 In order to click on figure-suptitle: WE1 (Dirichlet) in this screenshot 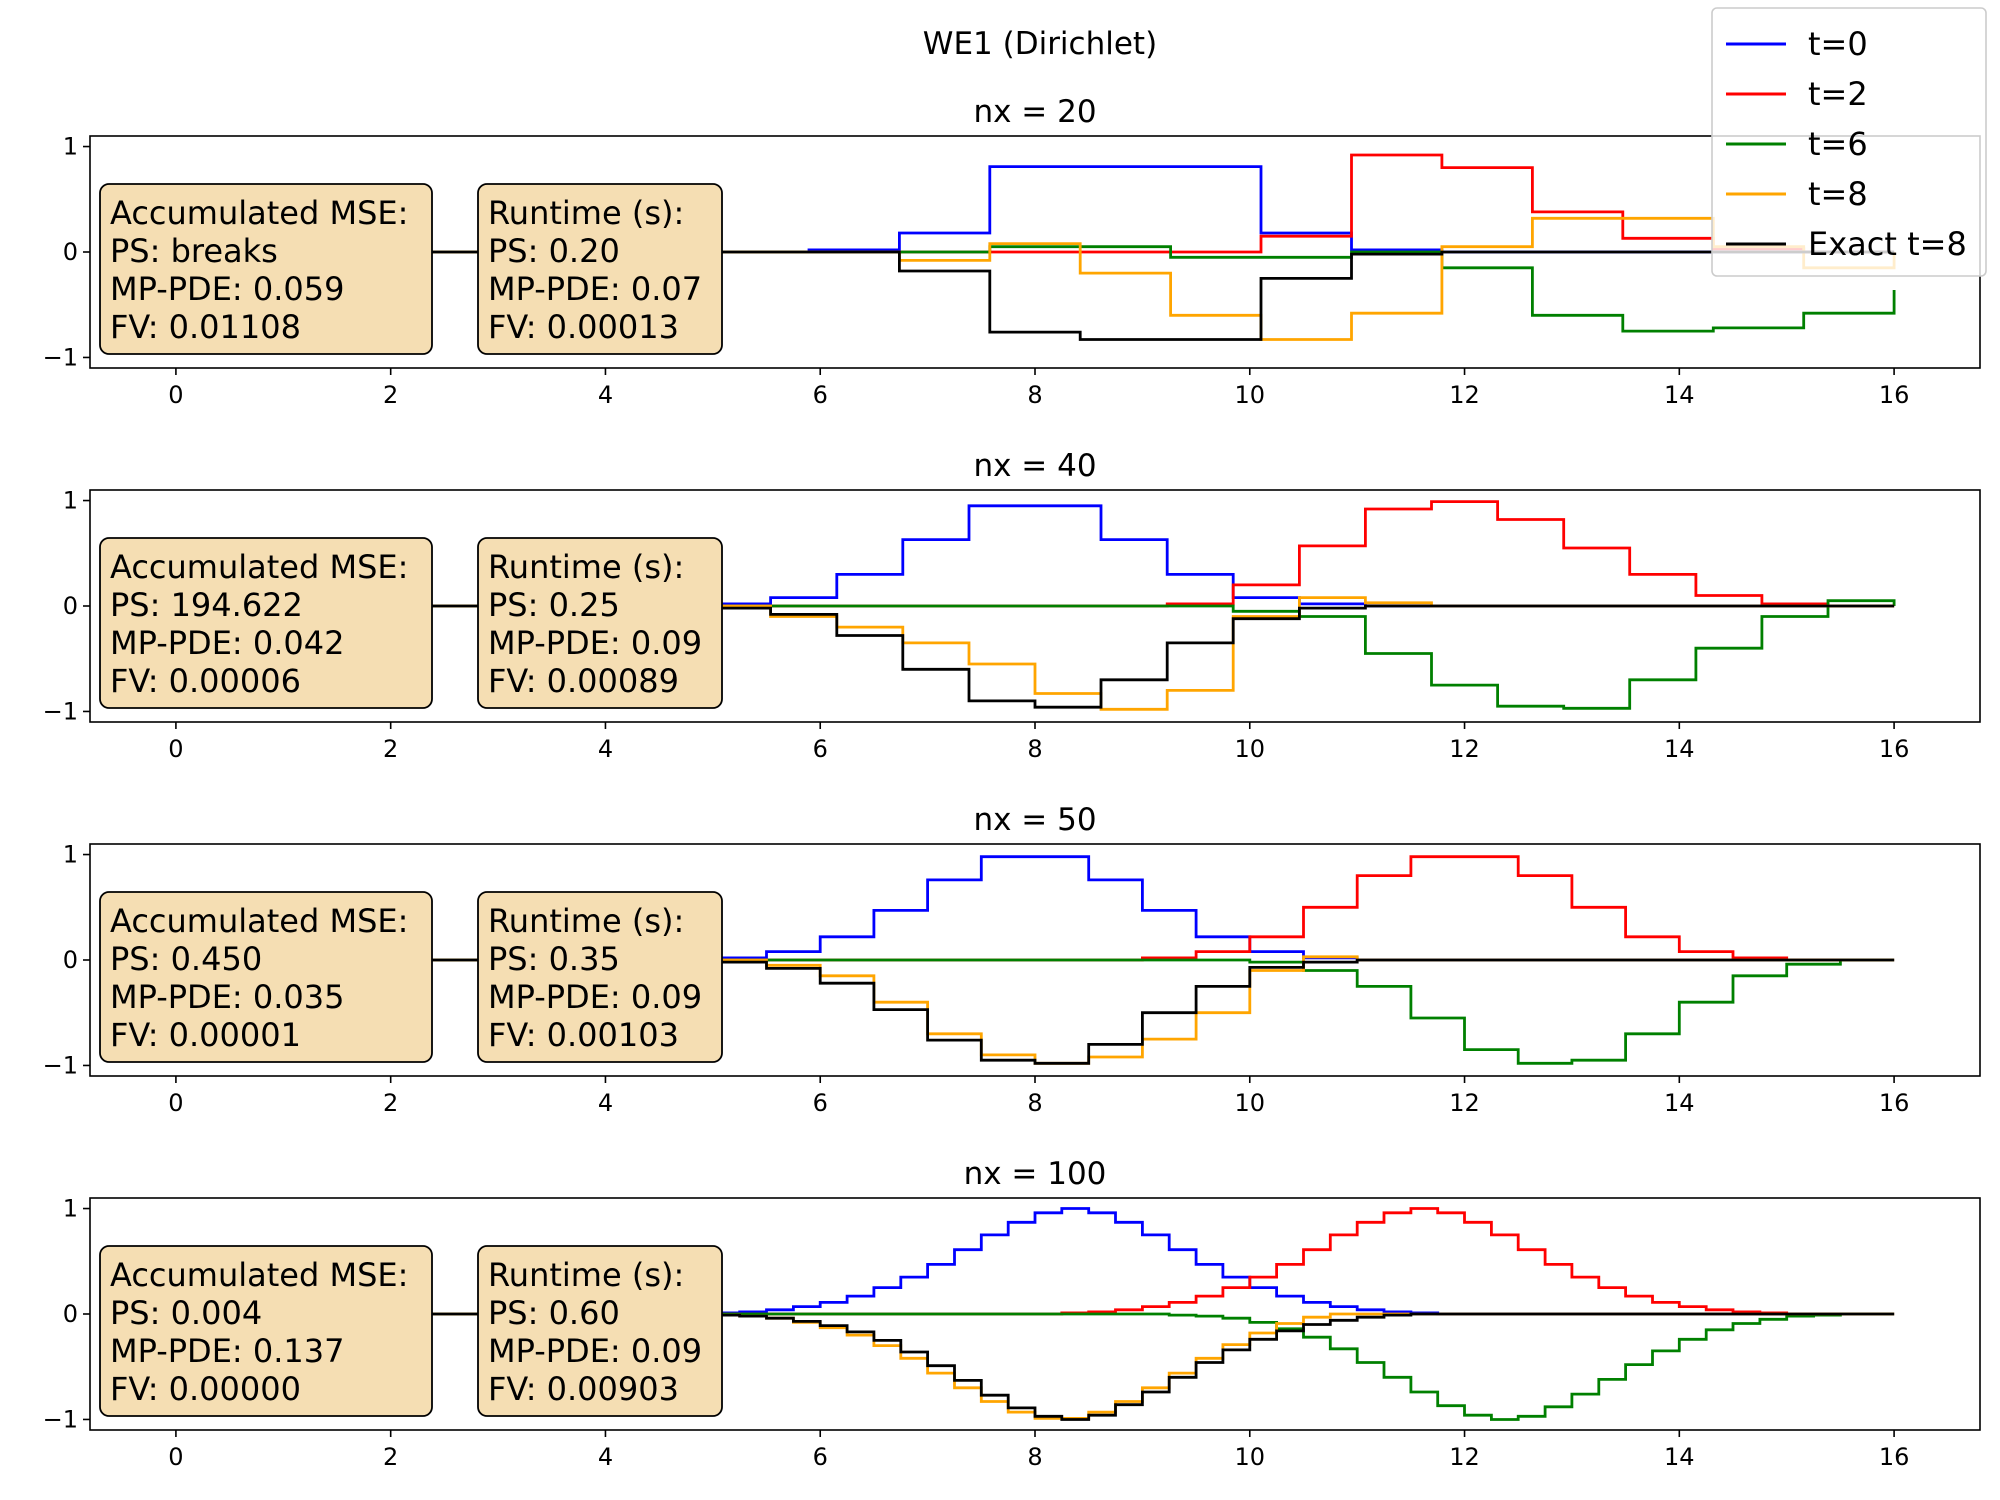, I will do `click(1040, 44)`.